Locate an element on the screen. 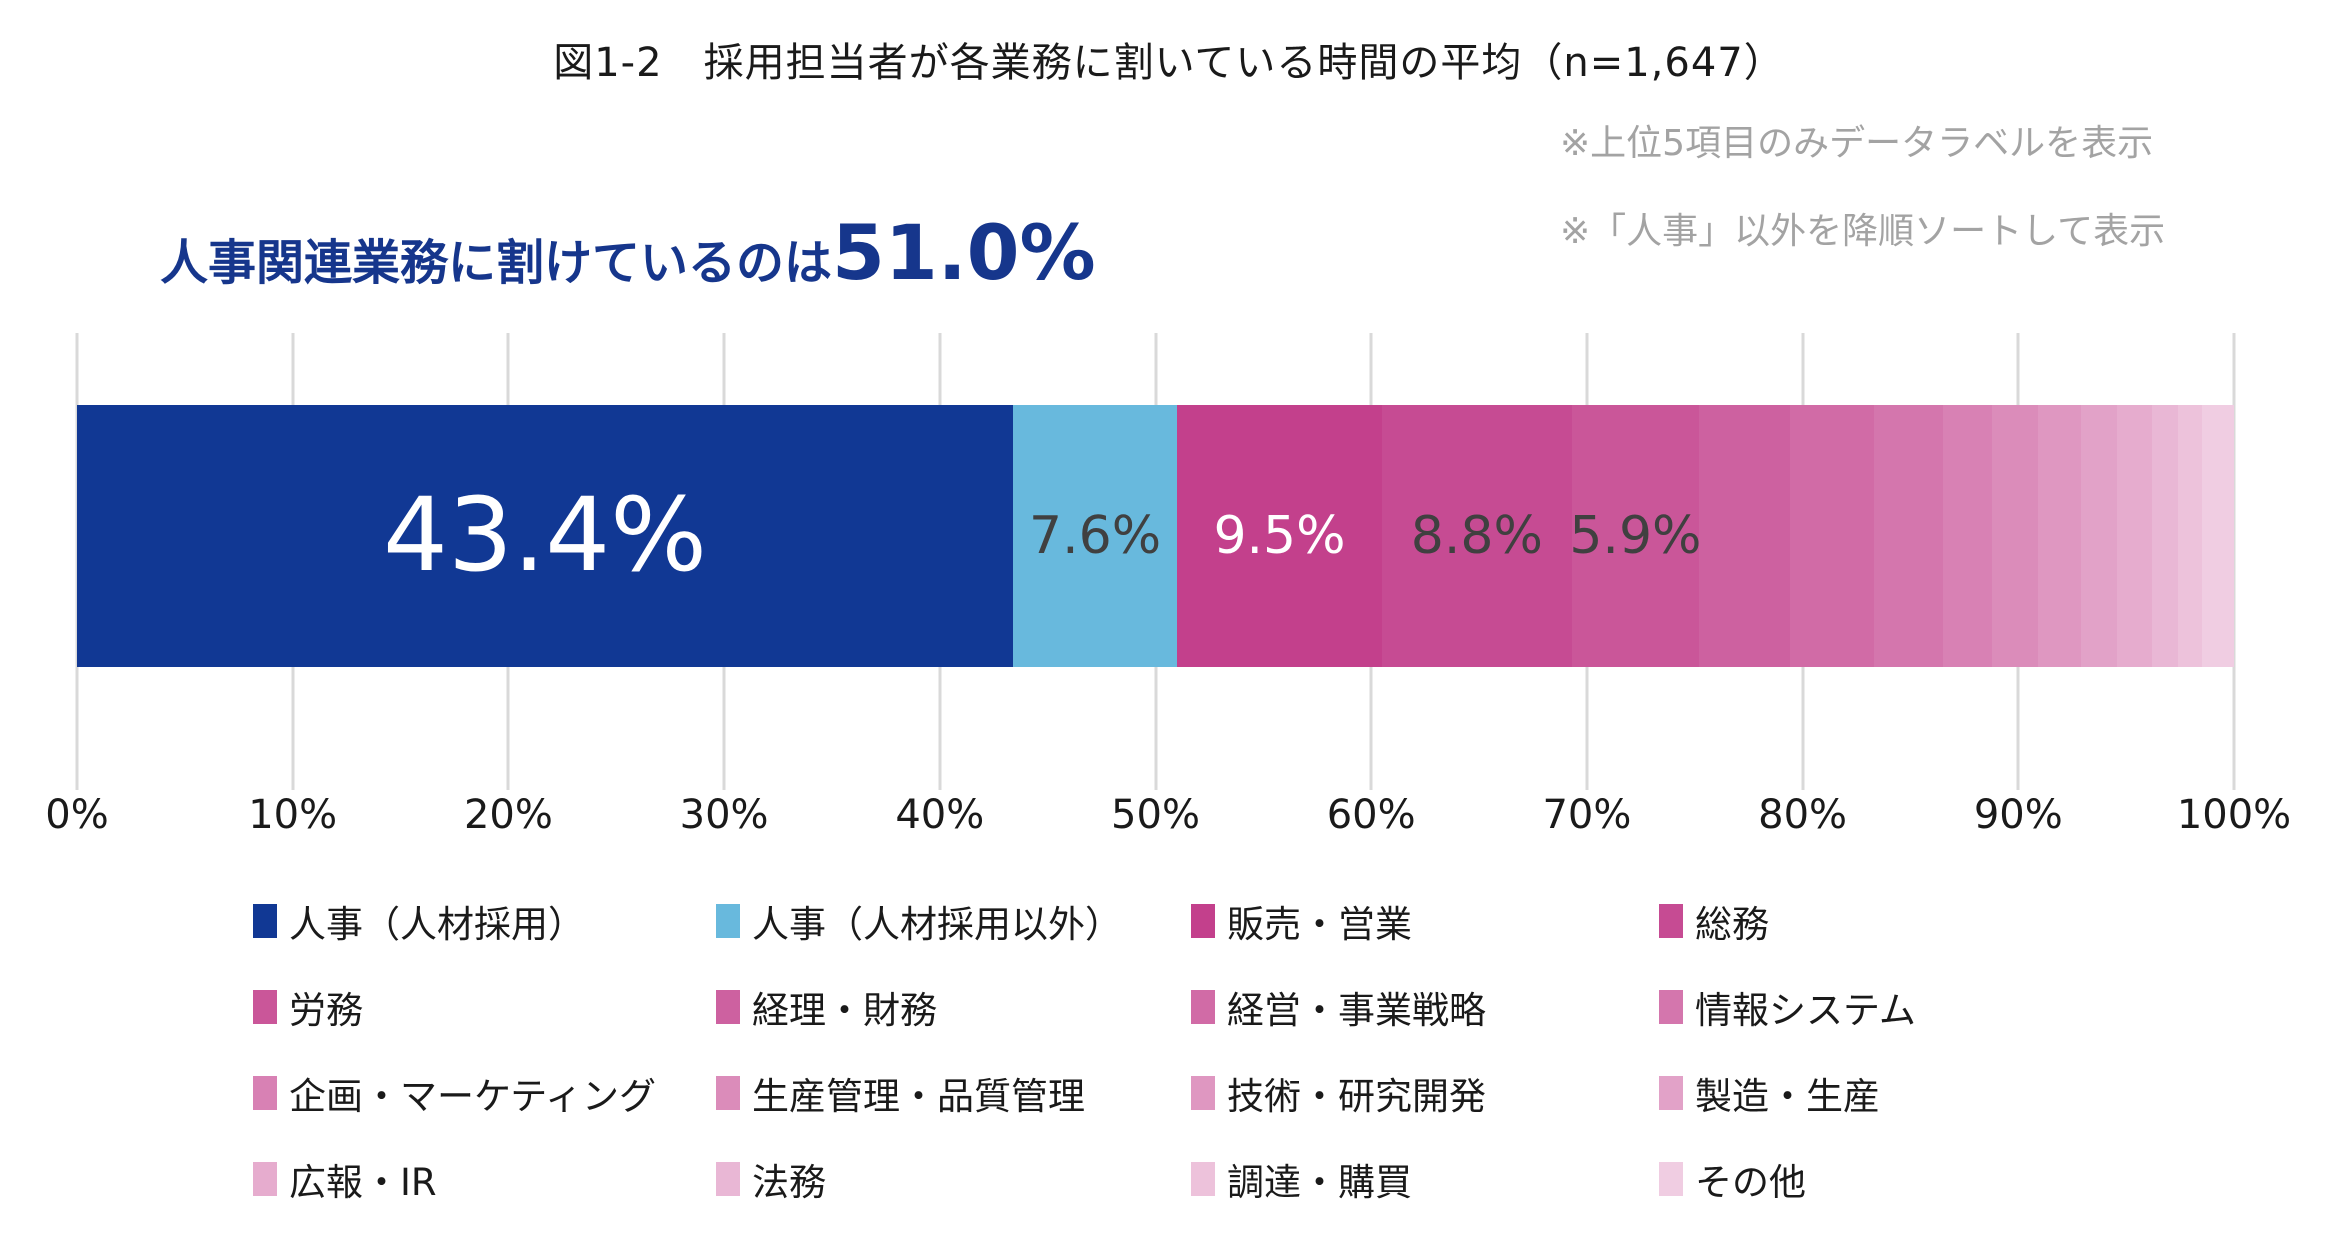  legend-label: 法務 is located at coordinates (789, 1182).